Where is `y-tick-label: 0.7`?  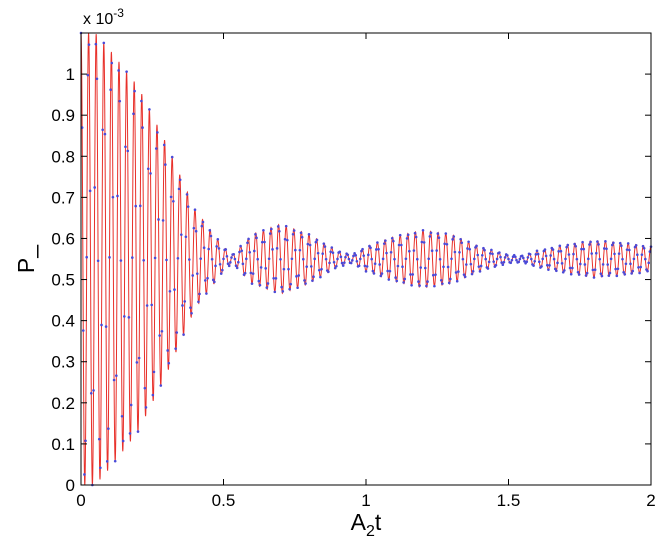
y-tick-label: 0.7 is located at coordinates (63, 197).